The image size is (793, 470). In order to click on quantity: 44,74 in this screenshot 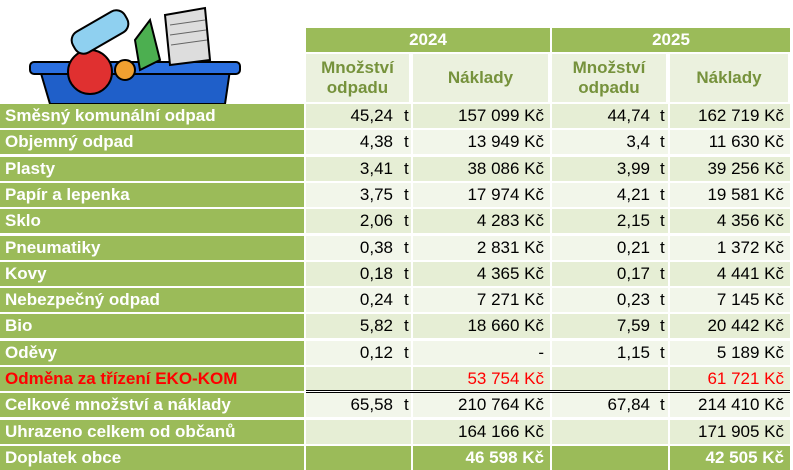, I will do `click(610, 116)`.